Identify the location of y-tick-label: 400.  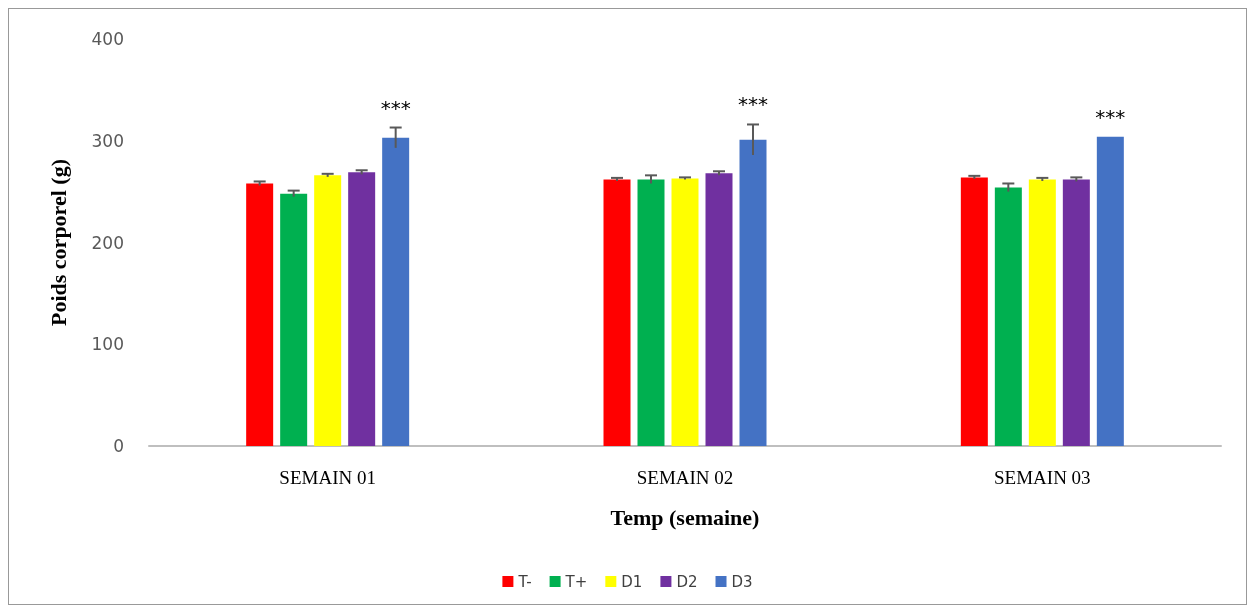
(107, 39).